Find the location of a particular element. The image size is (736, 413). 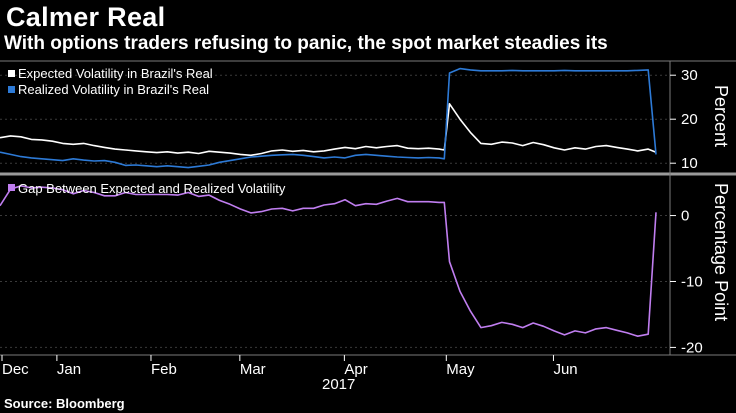

legend-swatch-expected is located at coordinates (11, 73).